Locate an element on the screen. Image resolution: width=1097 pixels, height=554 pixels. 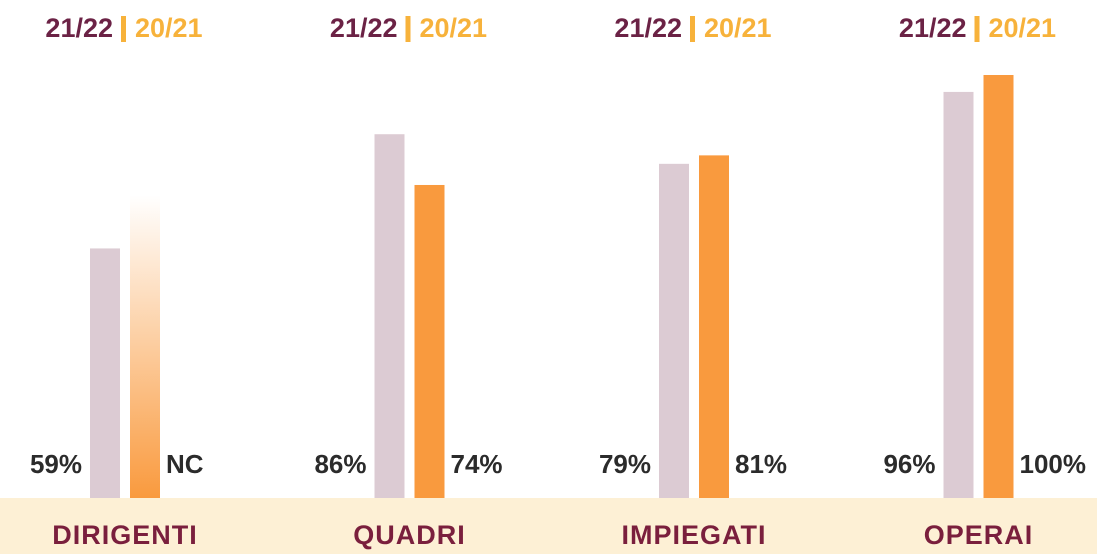
category-label: DIRIGENTI is located at coordinates (125, 535).